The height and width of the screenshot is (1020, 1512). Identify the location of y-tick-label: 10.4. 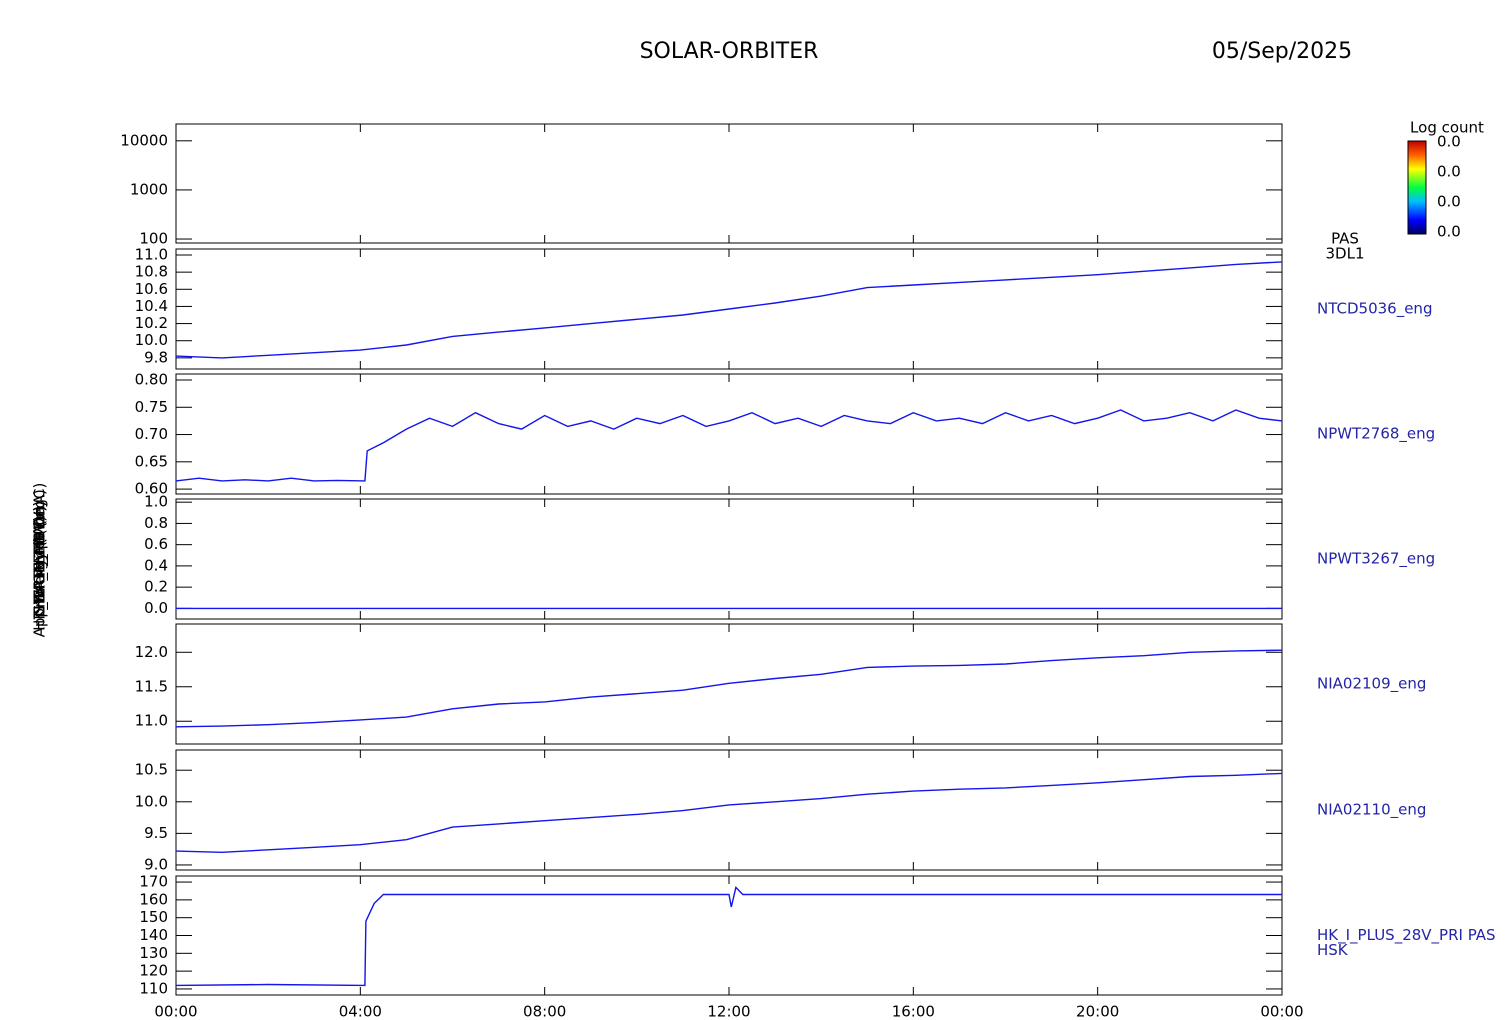
(151, 306).